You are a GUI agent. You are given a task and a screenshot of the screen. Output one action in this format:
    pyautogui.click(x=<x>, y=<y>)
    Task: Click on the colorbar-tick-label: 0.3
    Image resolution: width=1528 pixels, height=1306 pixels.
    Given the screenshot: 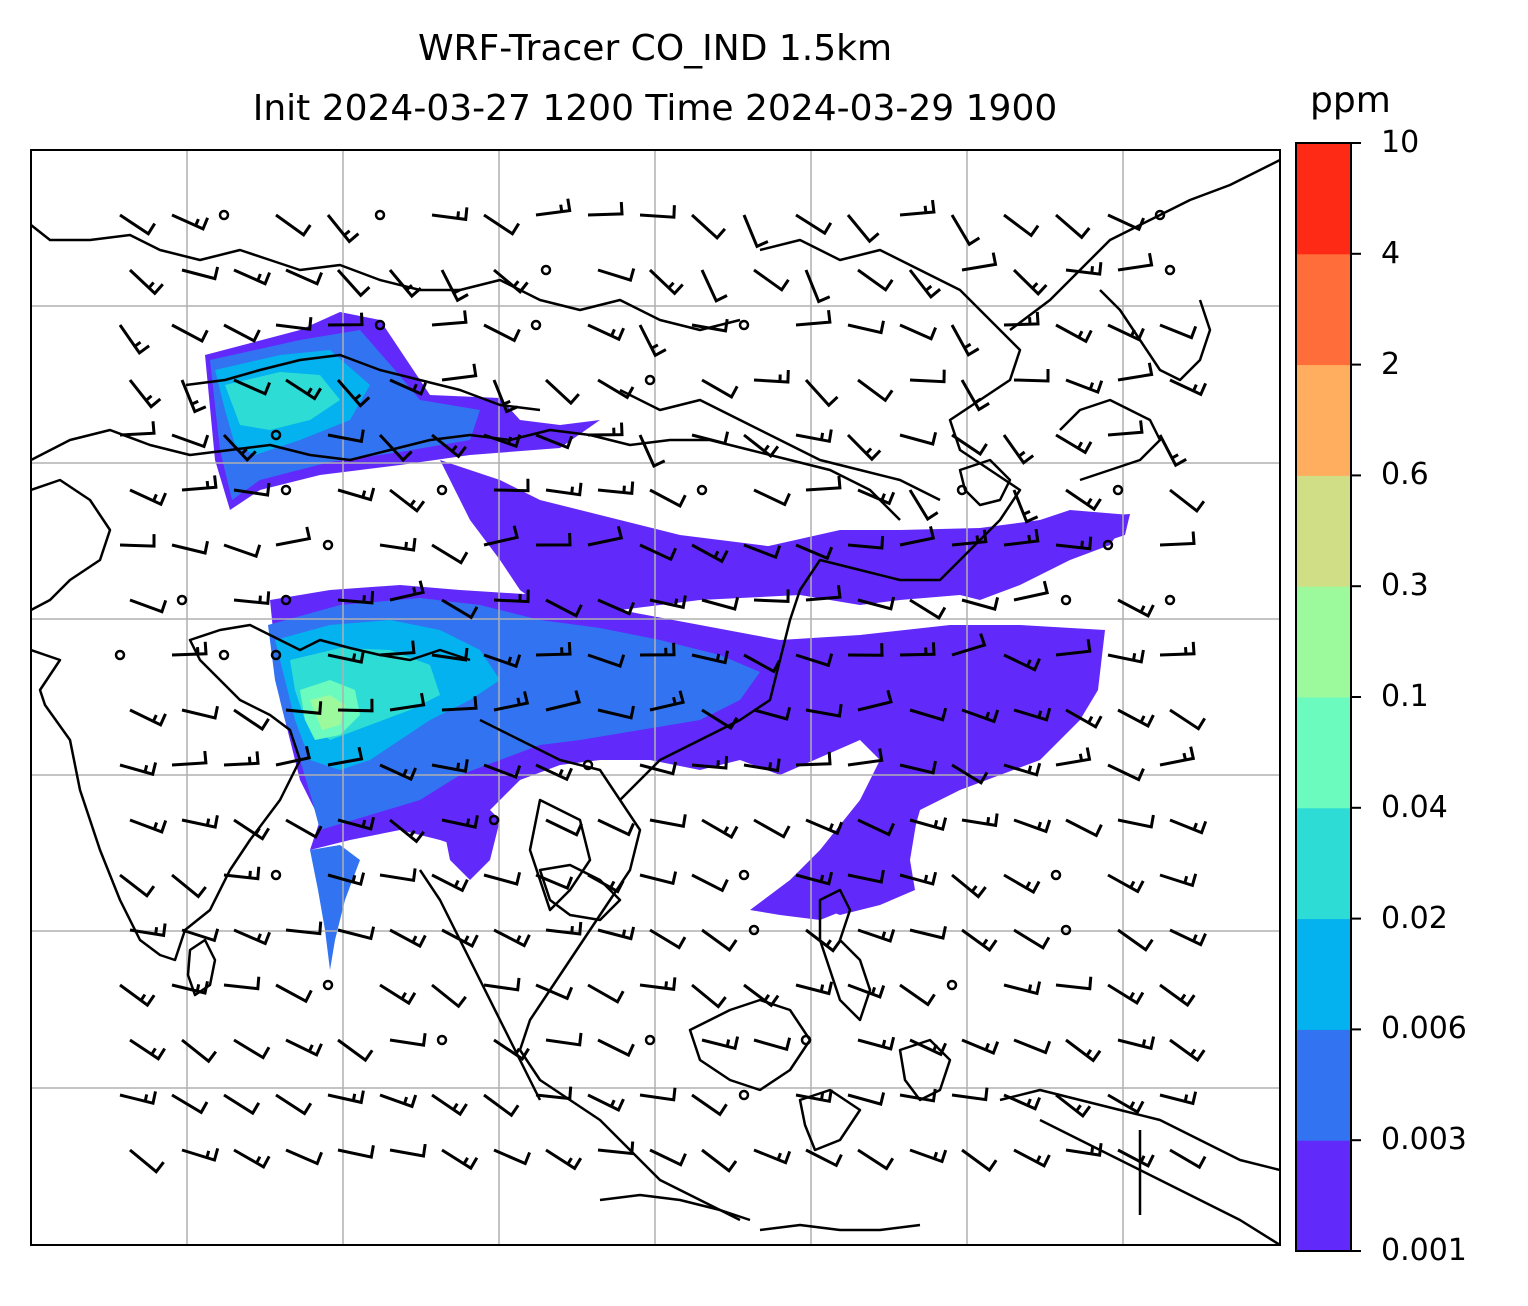 What is the action you would take?
    pyautogui.click(x=1405, y=586)
    